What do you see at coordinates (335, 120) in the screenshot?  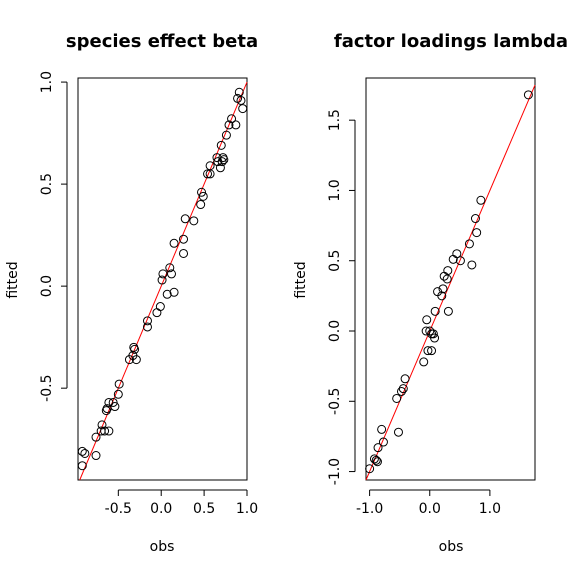 I see `y-tick-label: 1.5` at bounding box center [335, 120].